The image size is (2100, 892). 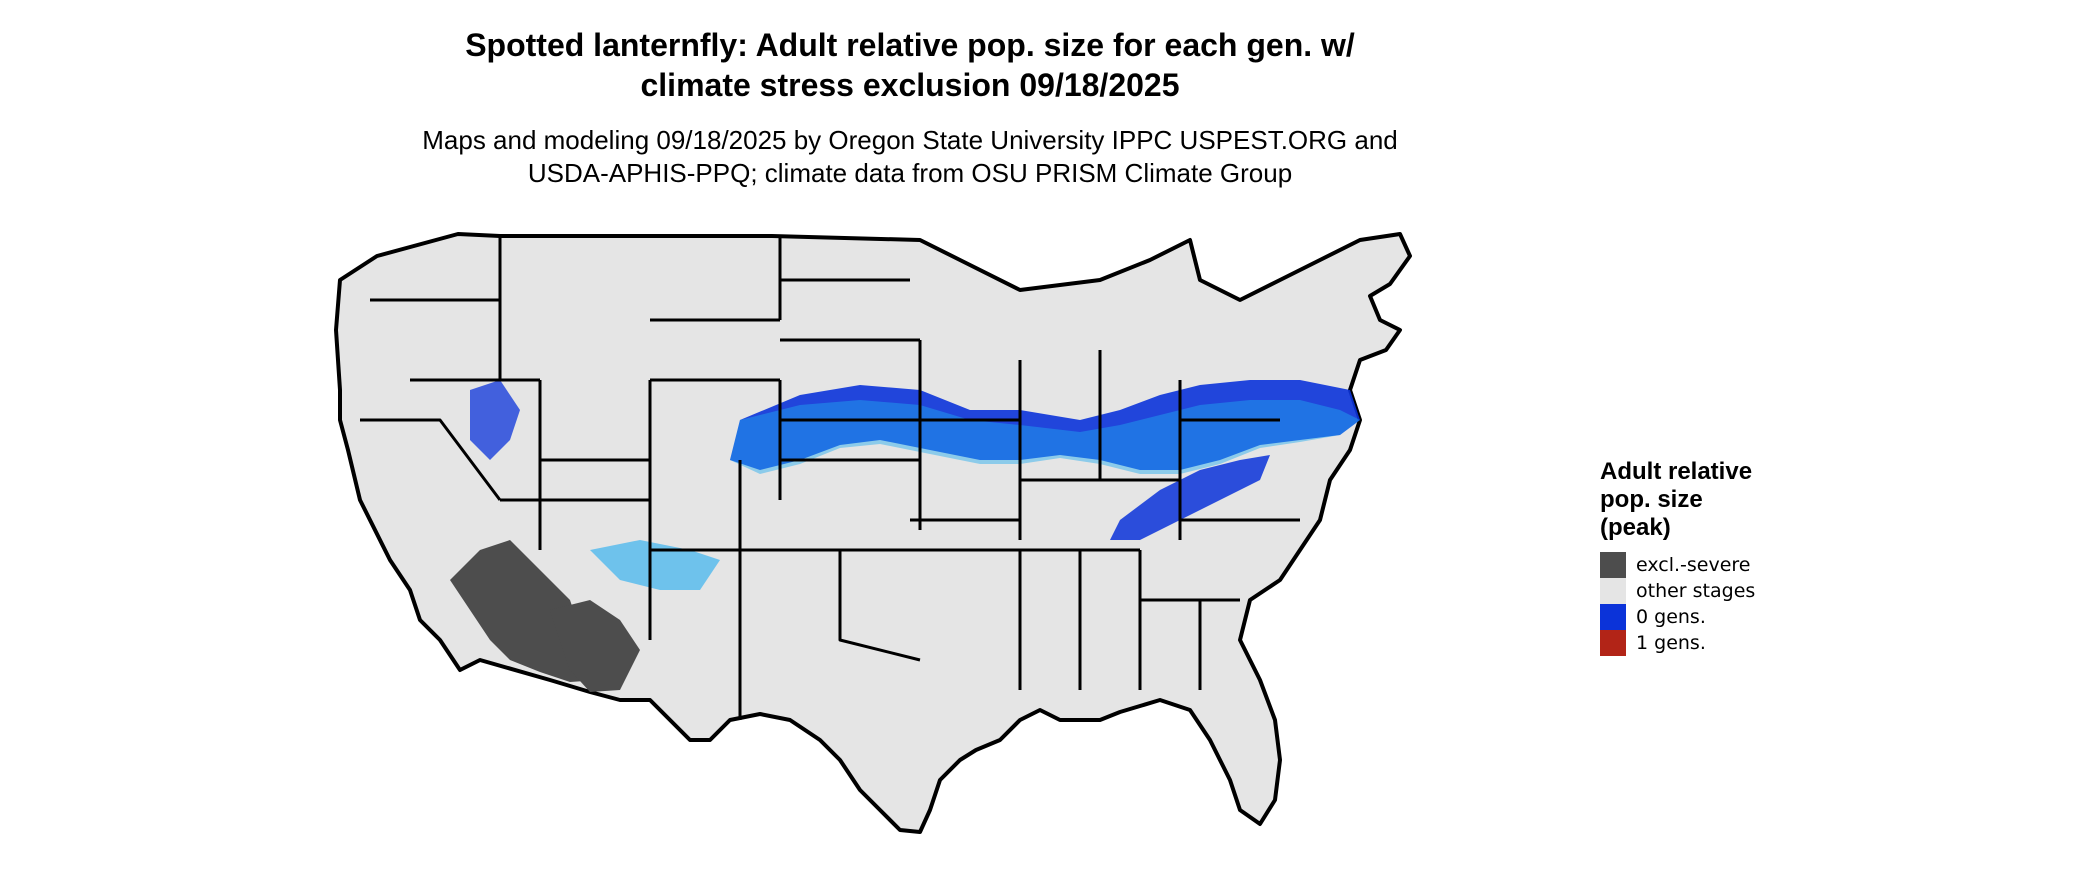 I want to click on legend-label-1-gens: 1 gens., so click(x=1671, y=643).